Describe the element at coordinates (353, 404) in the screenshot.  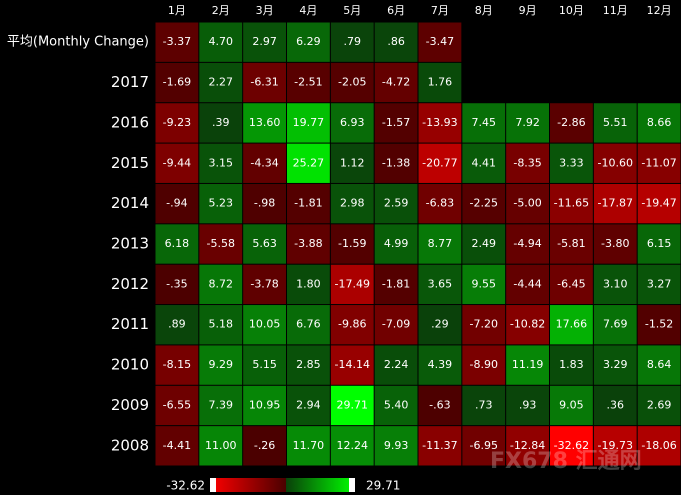
I see `cell-label: 29.71` at that location.